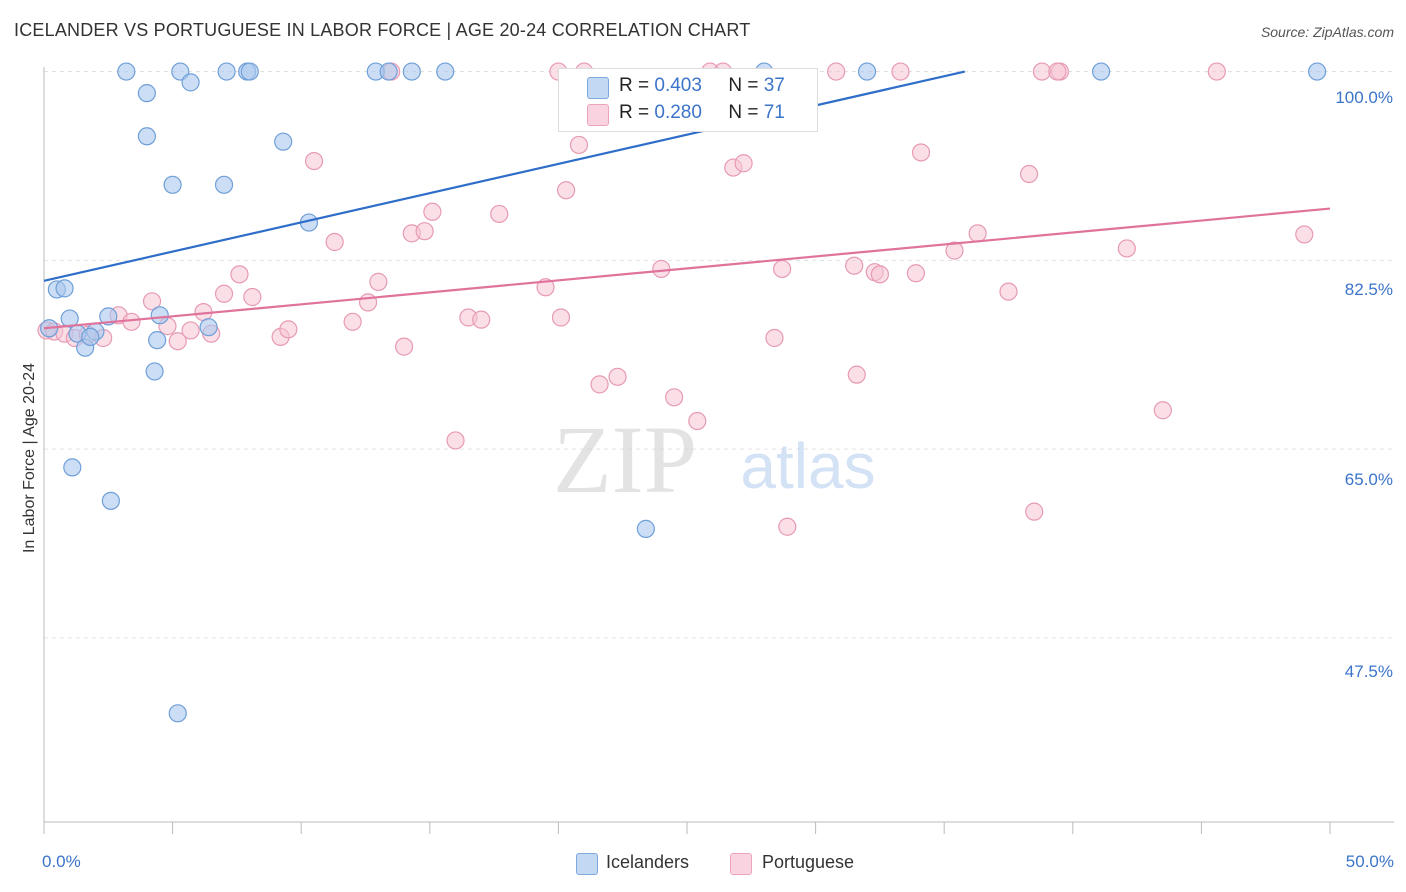 The image size is (1406, 892). What do you see at coordinates (678, 112) in the screenshot?
I see `legend-r-value: 0.280` at bounding box center [678, 112].